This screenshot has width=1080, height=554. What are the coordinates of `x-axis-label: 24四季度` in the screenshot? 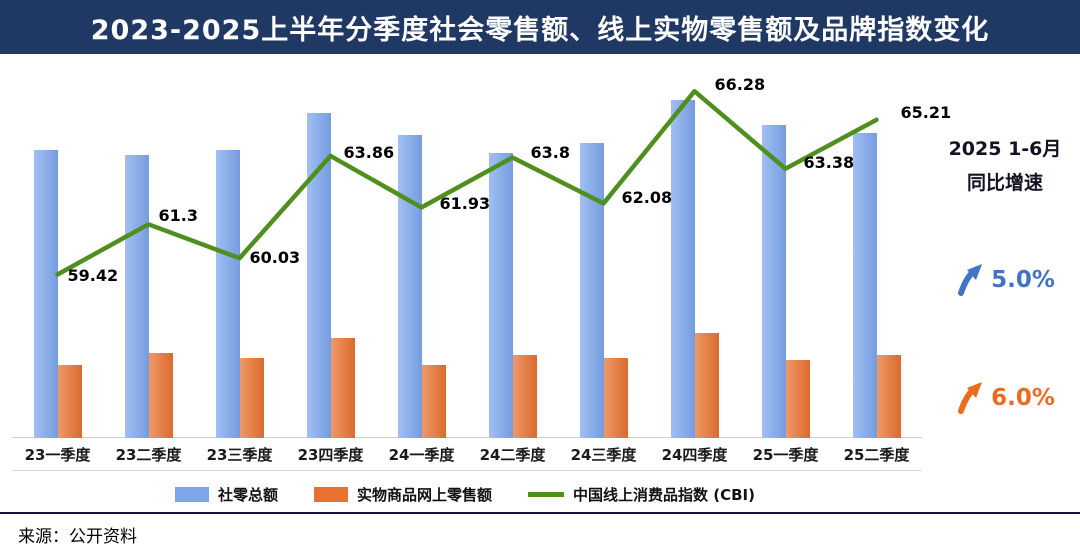 It's located at (694, 455).